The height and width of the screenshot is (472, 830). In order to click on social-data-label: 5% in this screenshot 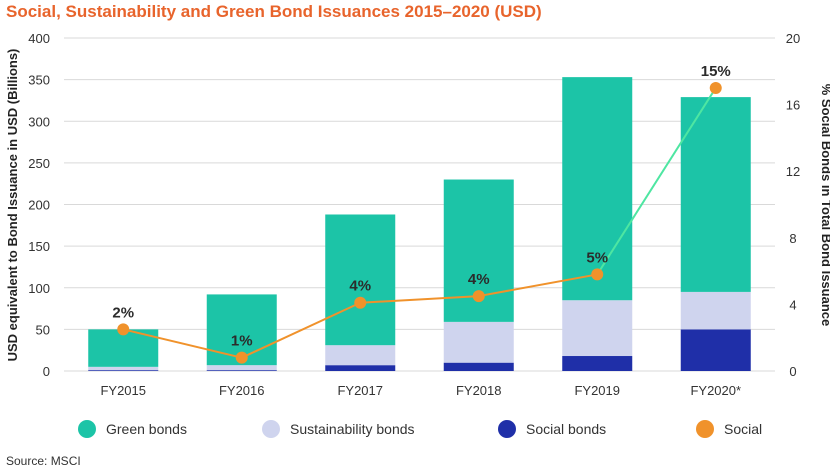, I will do `click(597, 257)`.